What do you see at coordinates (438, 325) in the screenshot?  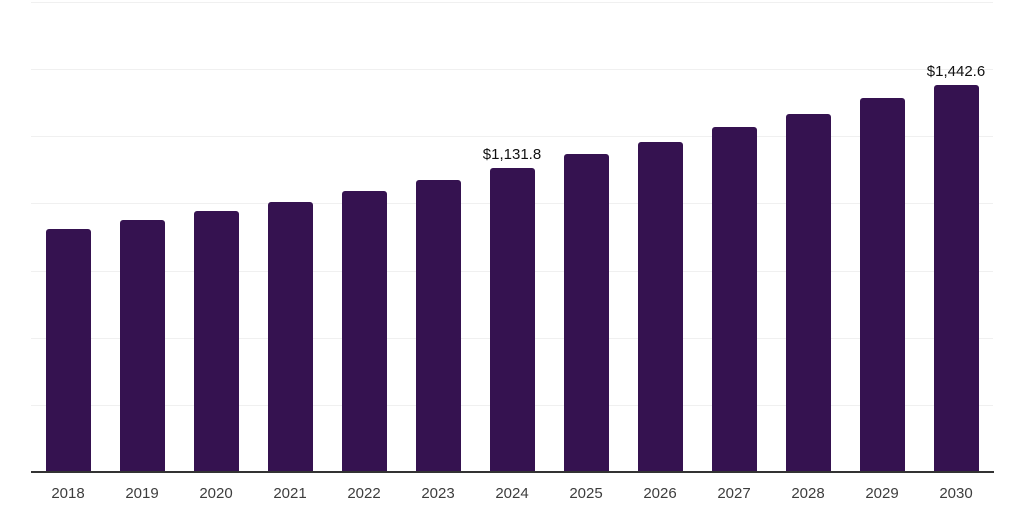 I see `bar-2023` at bounding box center [438, 325].